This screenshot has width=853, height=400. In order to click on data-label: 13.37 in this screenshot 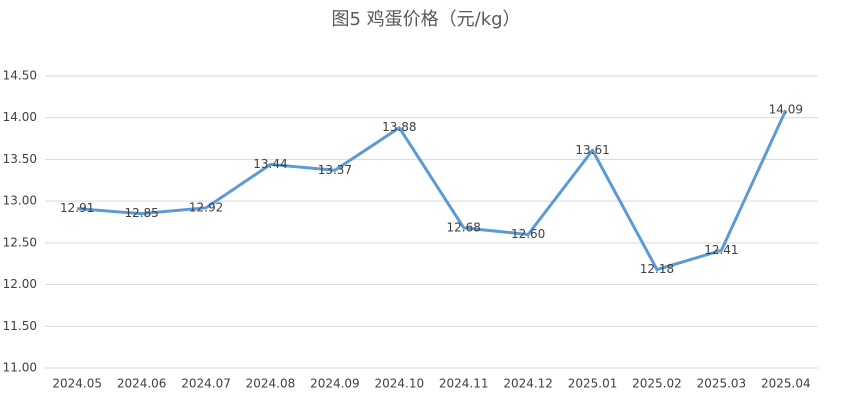, I will do `click(335, 170)`.